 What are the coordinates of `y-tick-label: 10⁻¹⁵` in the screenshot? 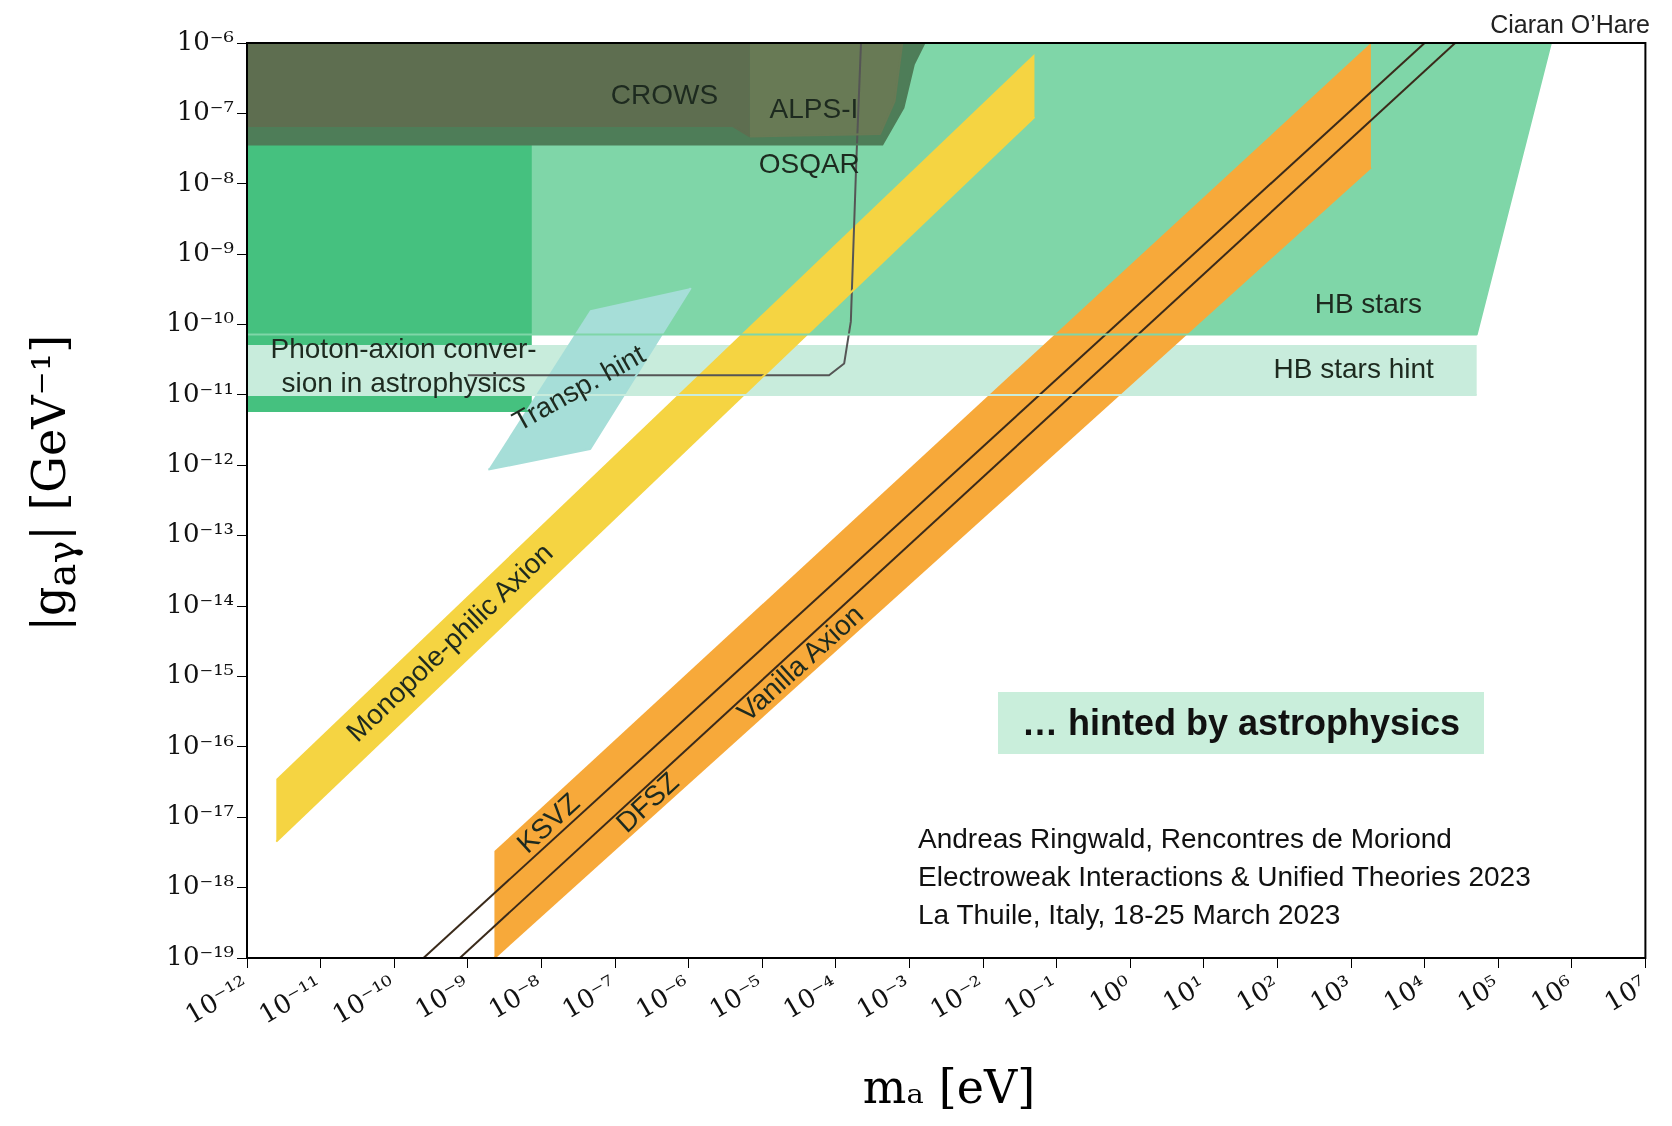 It's located at (200, 674).